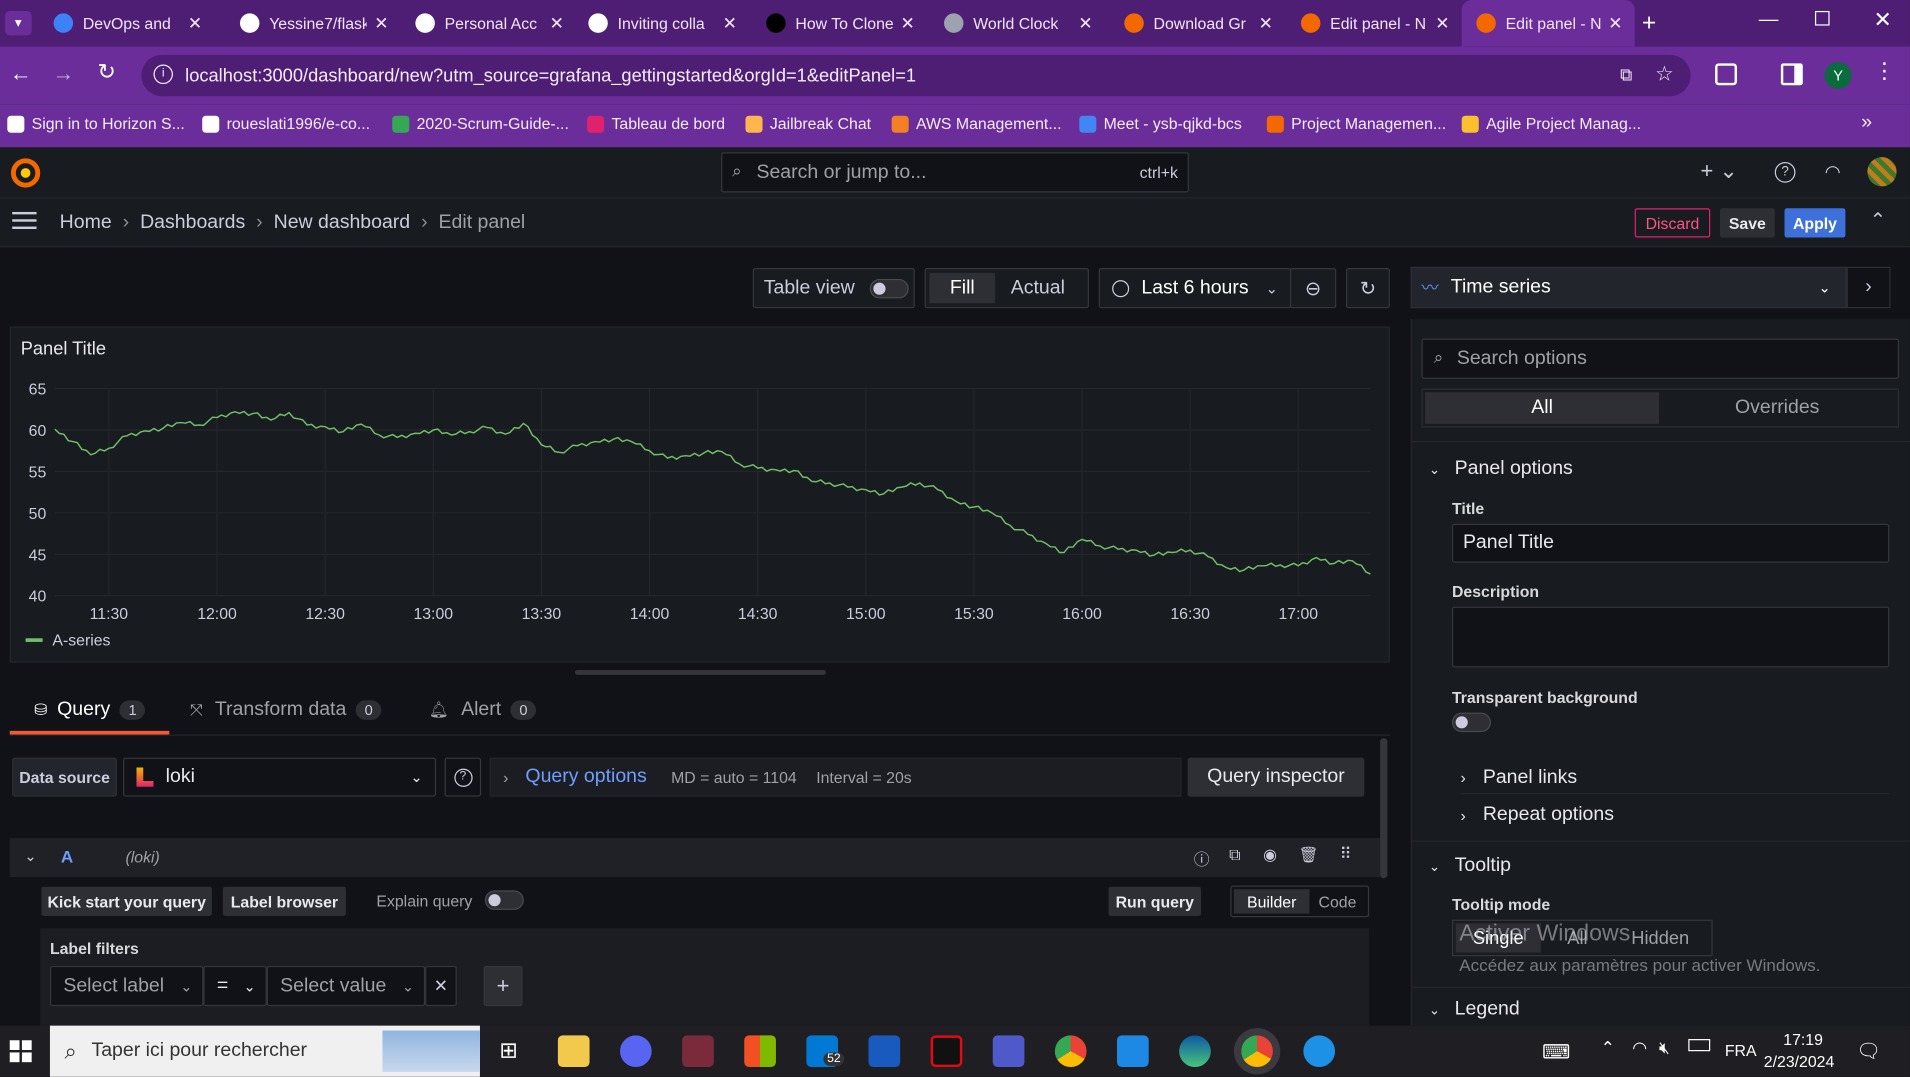 This screenshot has width=1910, height=1077. What do you see at coordinates (760, 1051) in the screenshot?
I see `microsoft-store-icon` at bounding box center [760, 1051].